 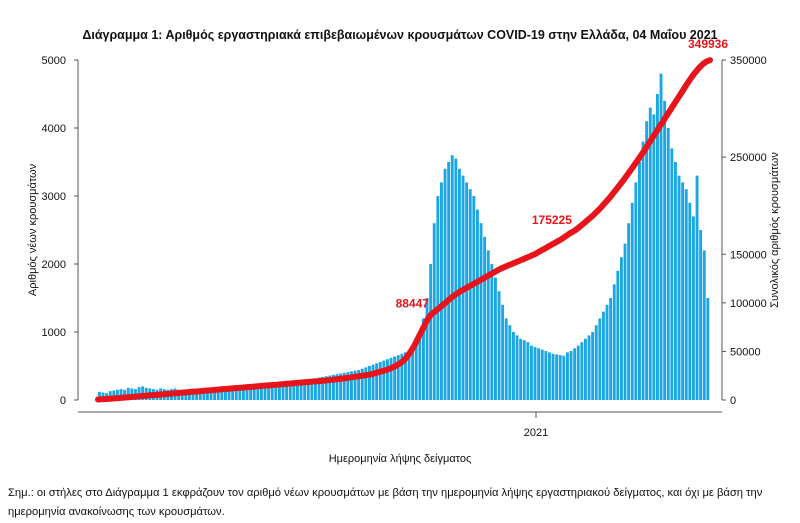 I want to click on y-tick-label: 5000, so click(x=54, y=61).